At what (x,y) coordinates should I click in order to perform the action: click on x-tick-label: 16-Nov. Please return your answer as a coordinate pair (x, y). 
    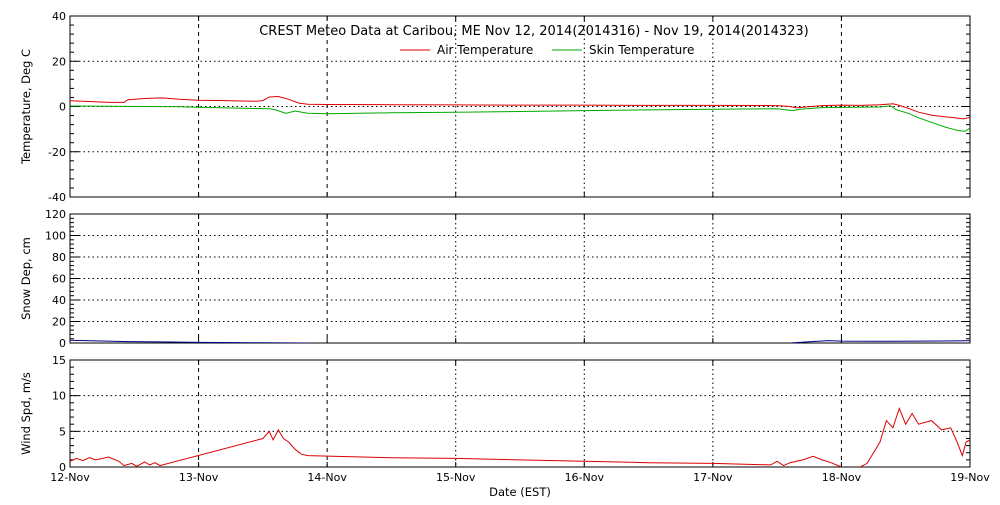
    Looking at the image, I should click on (585, 477).